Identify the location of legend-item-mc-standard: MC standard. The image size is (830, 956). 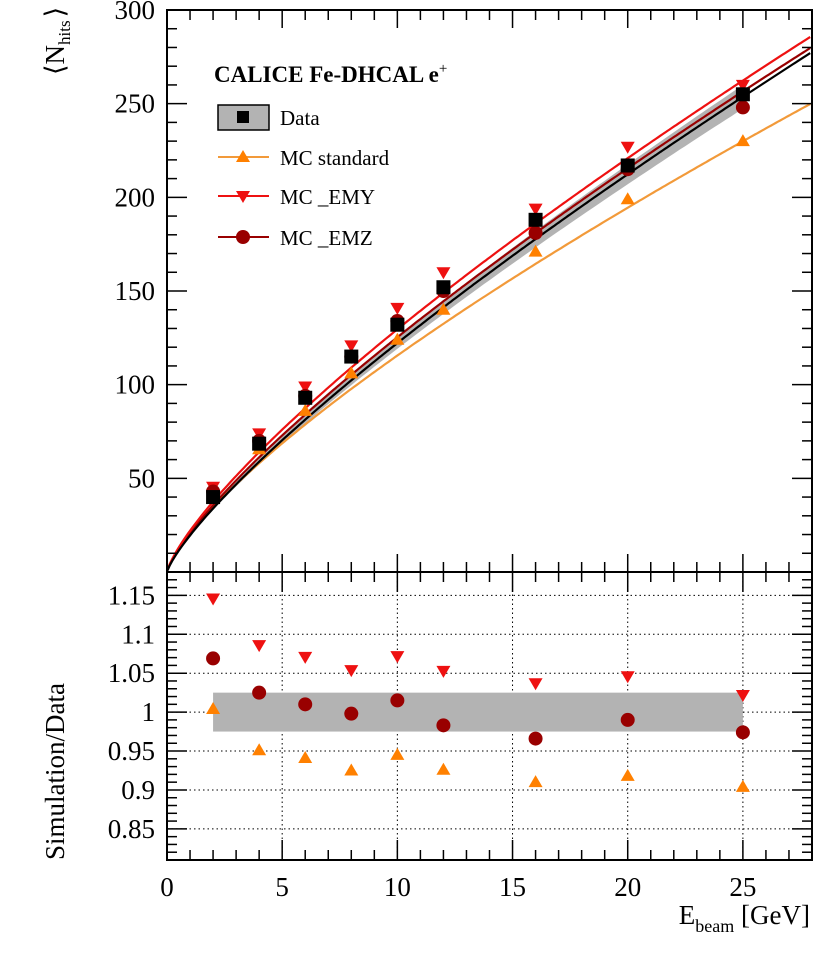
(304, 158).